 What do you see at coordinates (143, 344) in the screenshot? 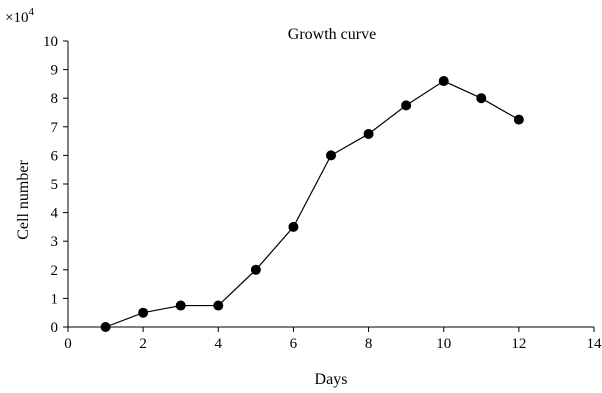
I see `x-tick-label: 2` at bounding box center [143, 344].